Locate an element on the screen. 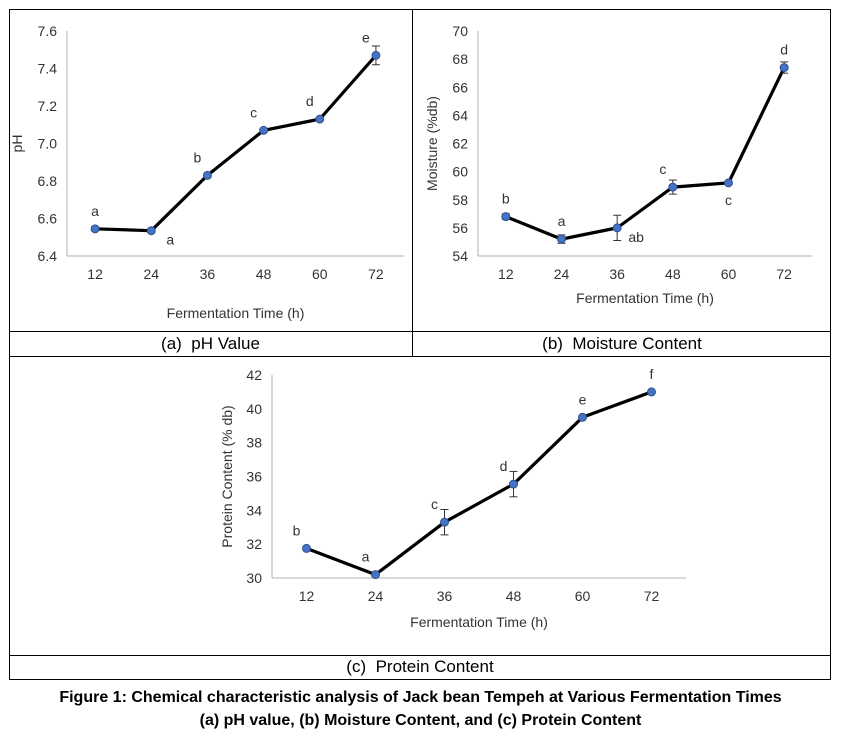 This screenshot has width=841, height=743. y-tick-label: 54 is located at coordinates (460, 256).